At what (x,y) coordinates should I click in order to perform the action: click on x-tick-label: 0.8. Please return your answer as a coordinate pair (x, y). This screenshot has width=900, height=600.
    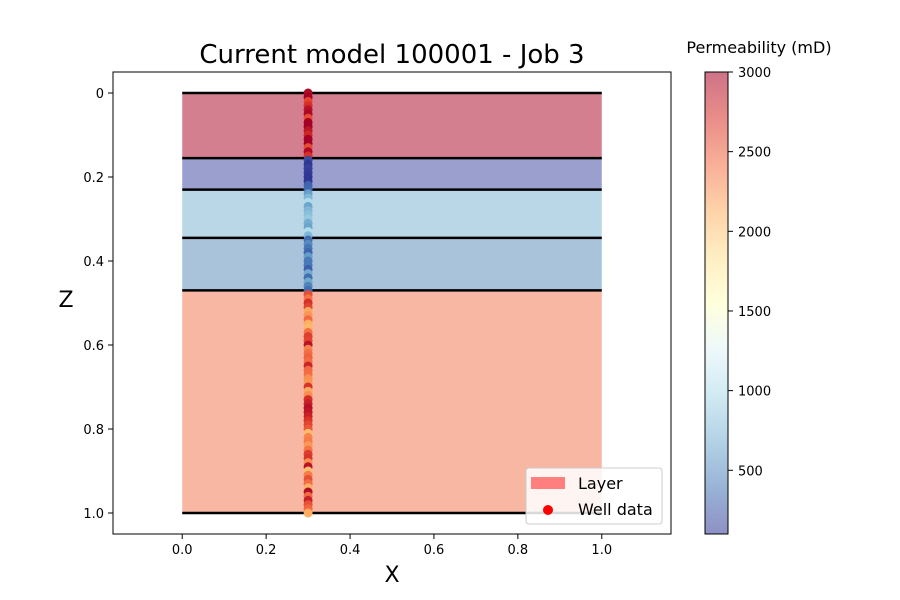
    Looking at the image, I should click on (518, 550).